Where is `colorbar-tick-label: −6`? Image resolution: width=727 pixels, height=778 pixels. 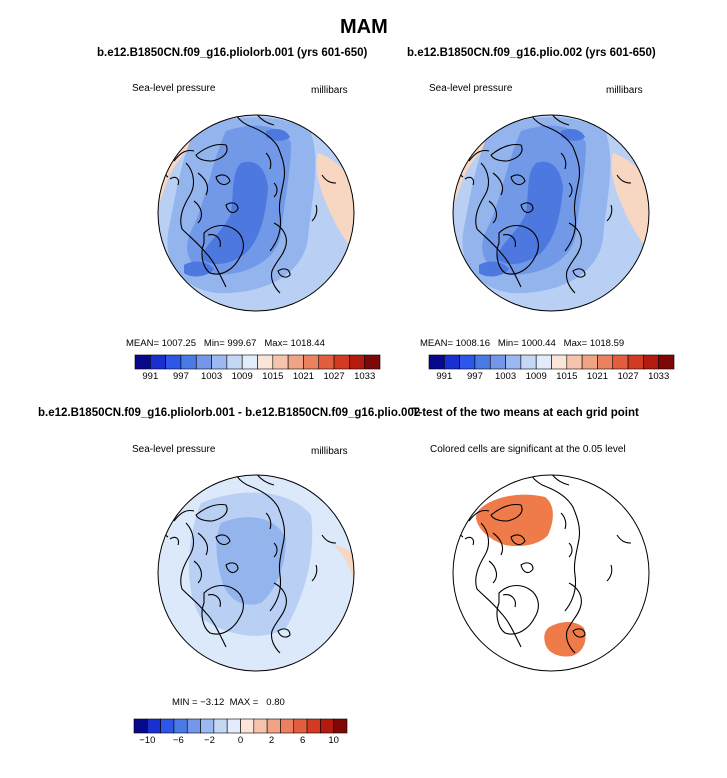 colorbar-tick-label: −6 is located at coordinates (178, 740).